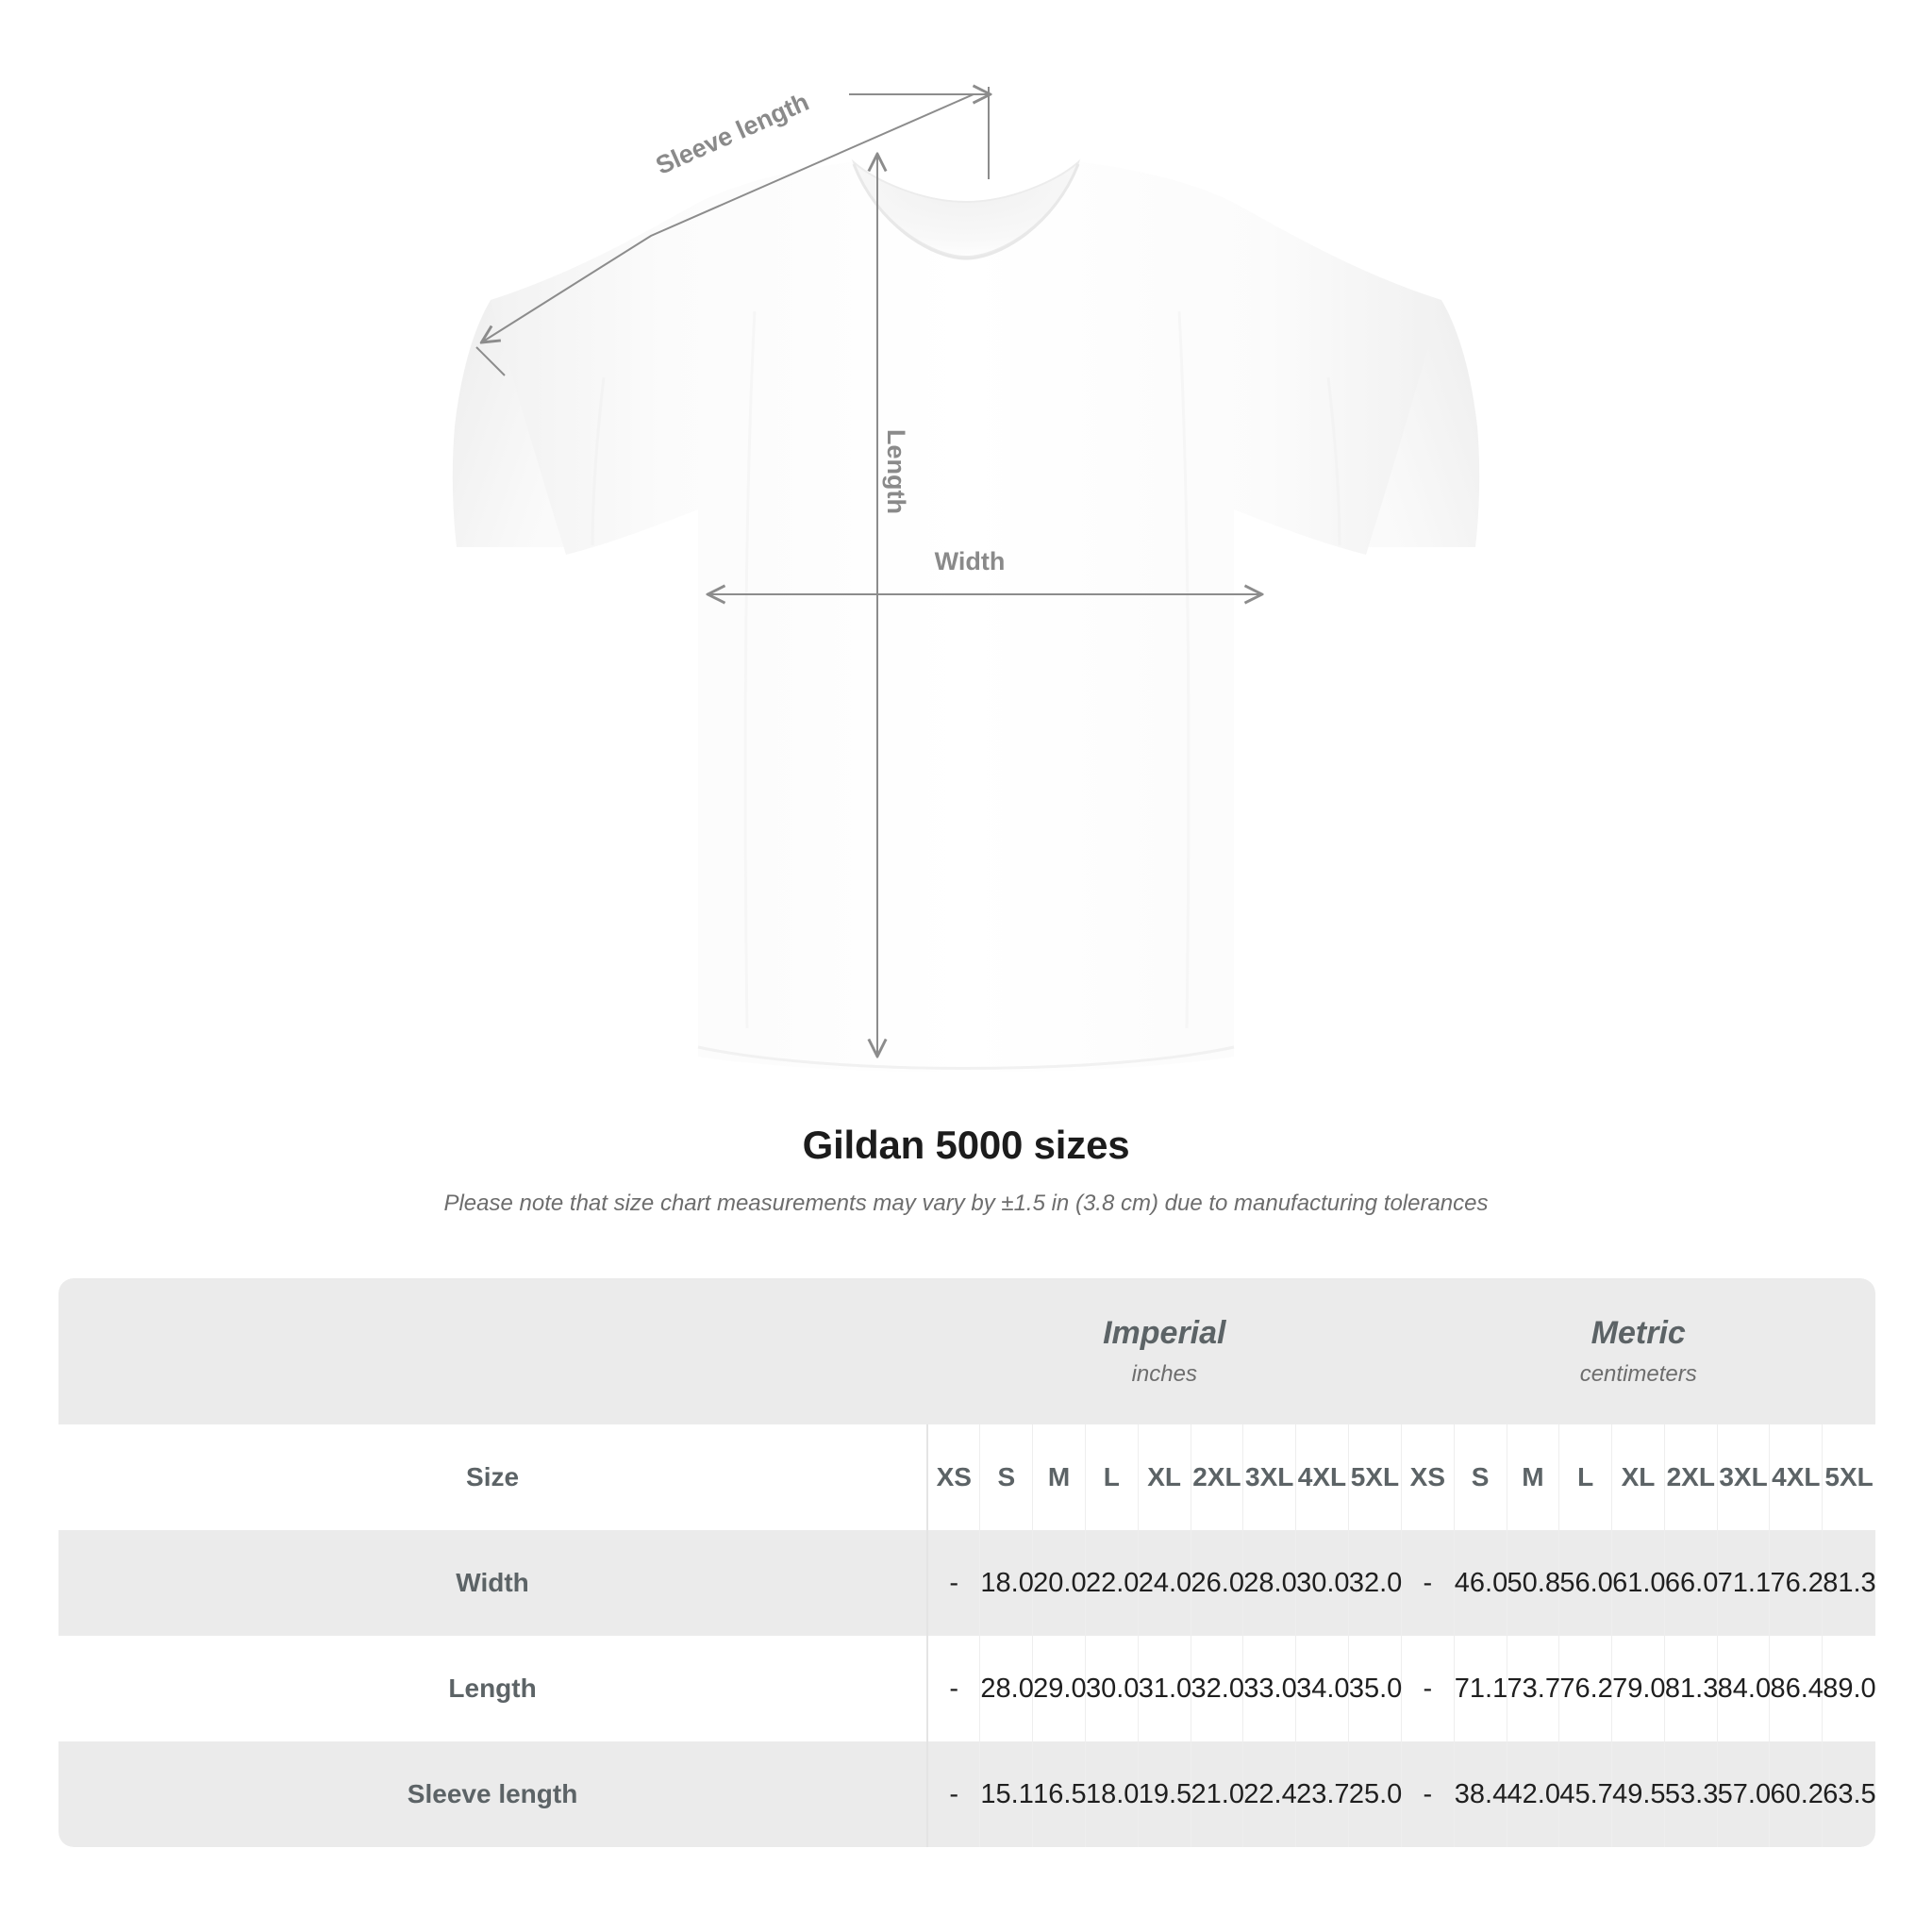 The image size is (1932, 1932). What do you see at coordinates (1164, 1374) in the screenshot?
I see `unit-sub-imperial: inches` at bounding box center [1164, 1374].